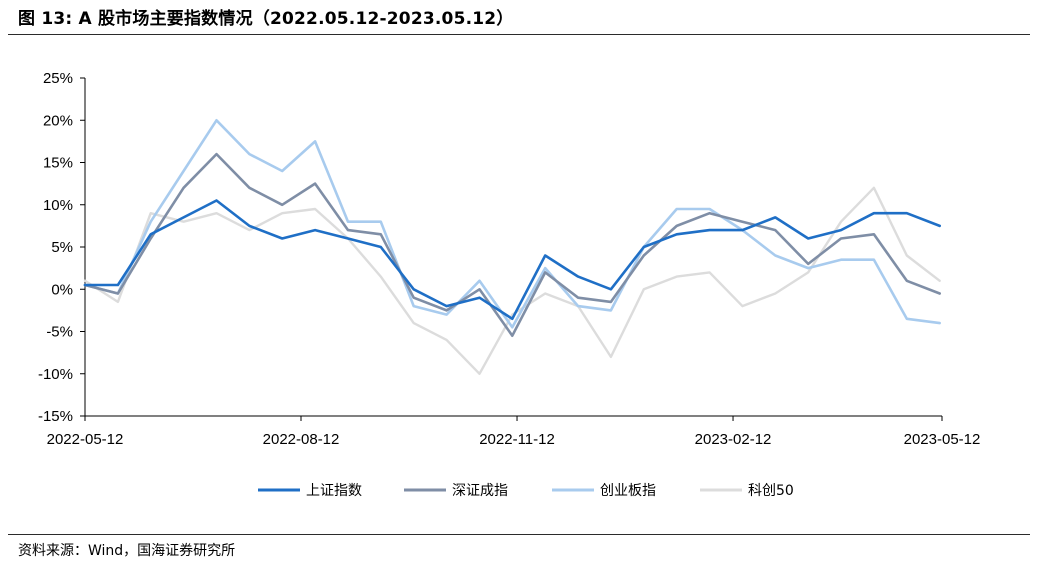  Describe the element at coordinates (58, 78) in the screenshot. I see `y-tick-label: 25%` at that location.